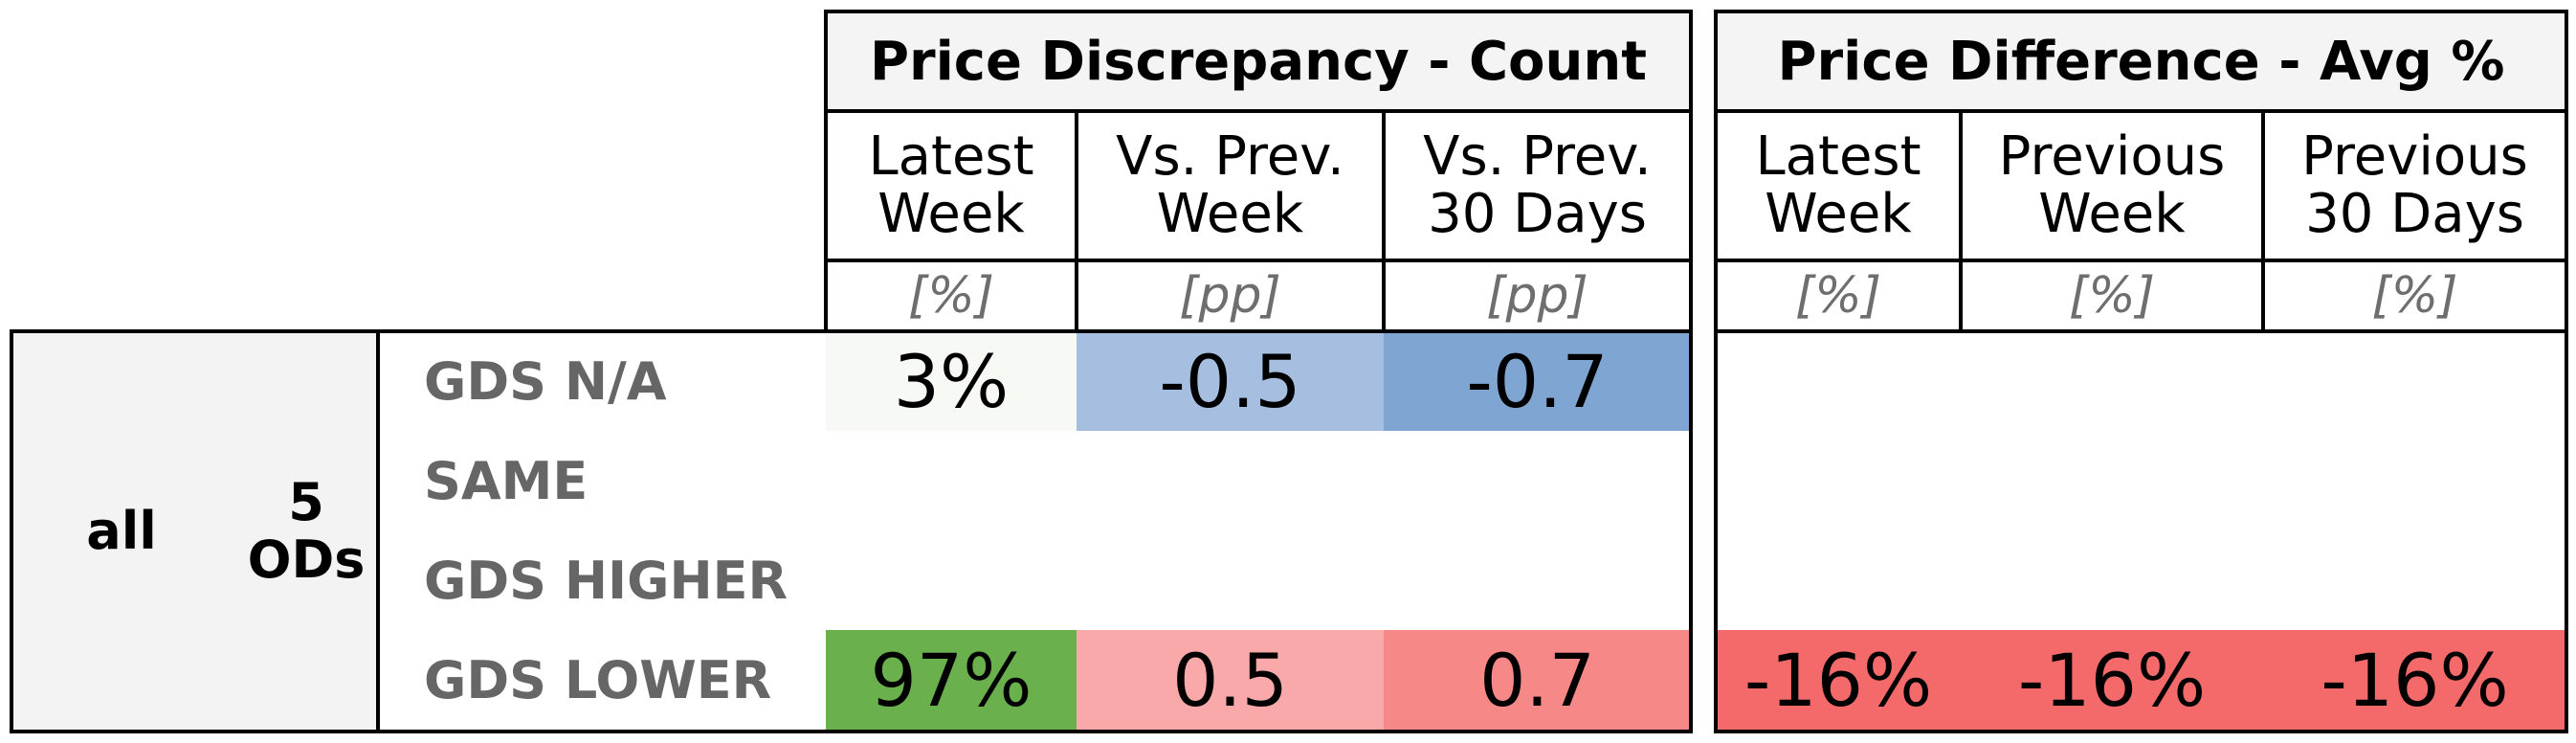  I want to click on cell-gds-lower-avg-latest-week: -16%, so click(1838, 680).